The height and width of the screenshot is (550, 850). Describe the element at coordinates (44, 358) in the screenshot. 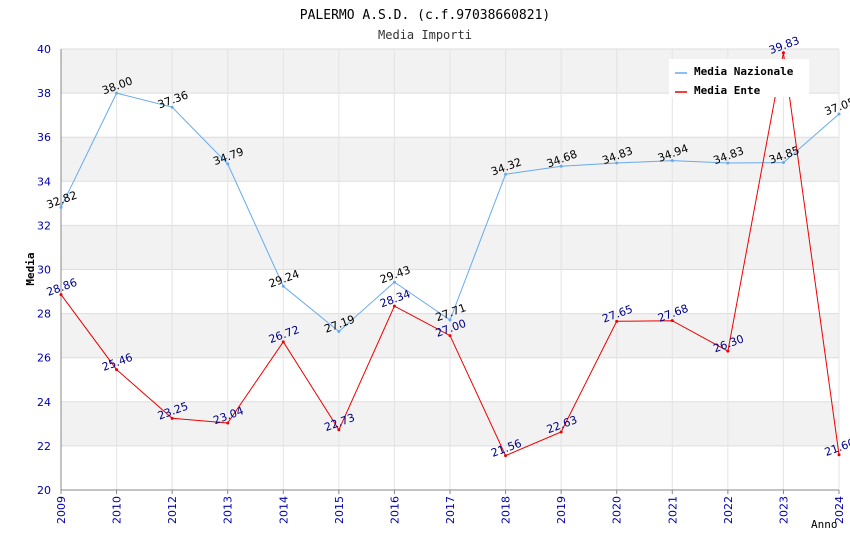

I see `y-tick-label: 26` at that location.